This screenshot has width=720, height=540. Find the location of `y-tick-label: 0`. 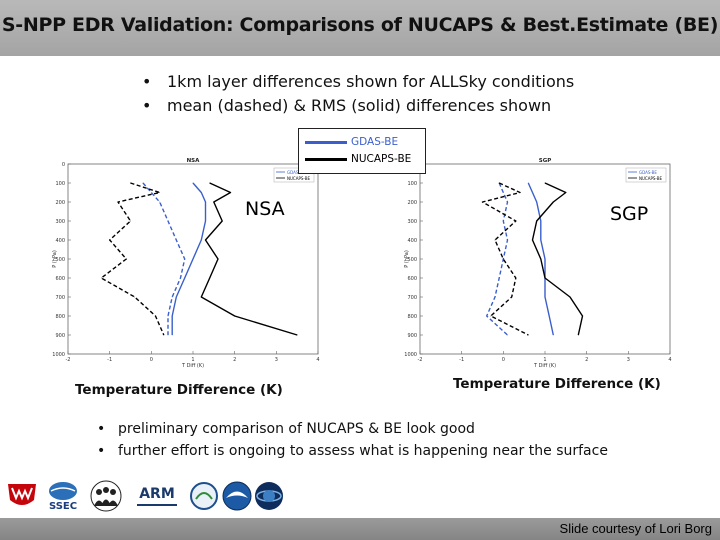

y-tick-label: 0 is located at coordinates (63, 165).